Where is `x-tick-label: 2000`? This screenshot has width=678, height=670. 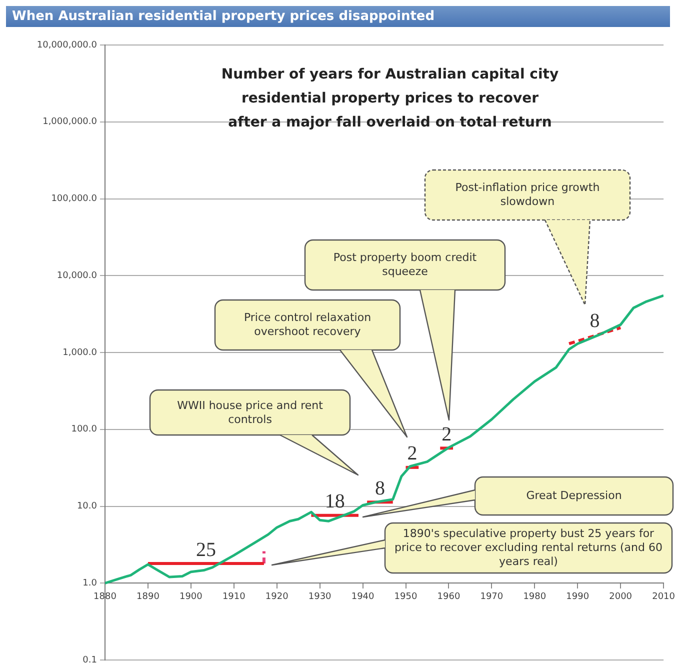
x-tick-label: 2000 is located at coordinates (620, 597).